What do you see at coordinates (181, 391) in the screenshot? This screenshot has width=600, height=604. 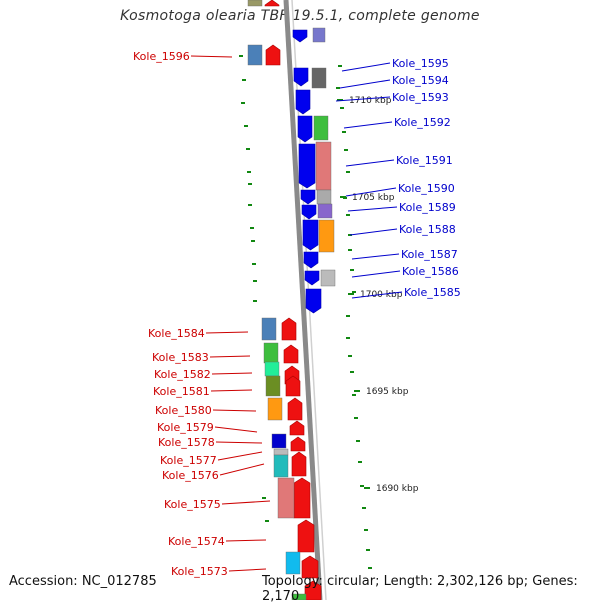 I see `reverse-gene-label: Kole_1581` at bounding box center [181, 391].